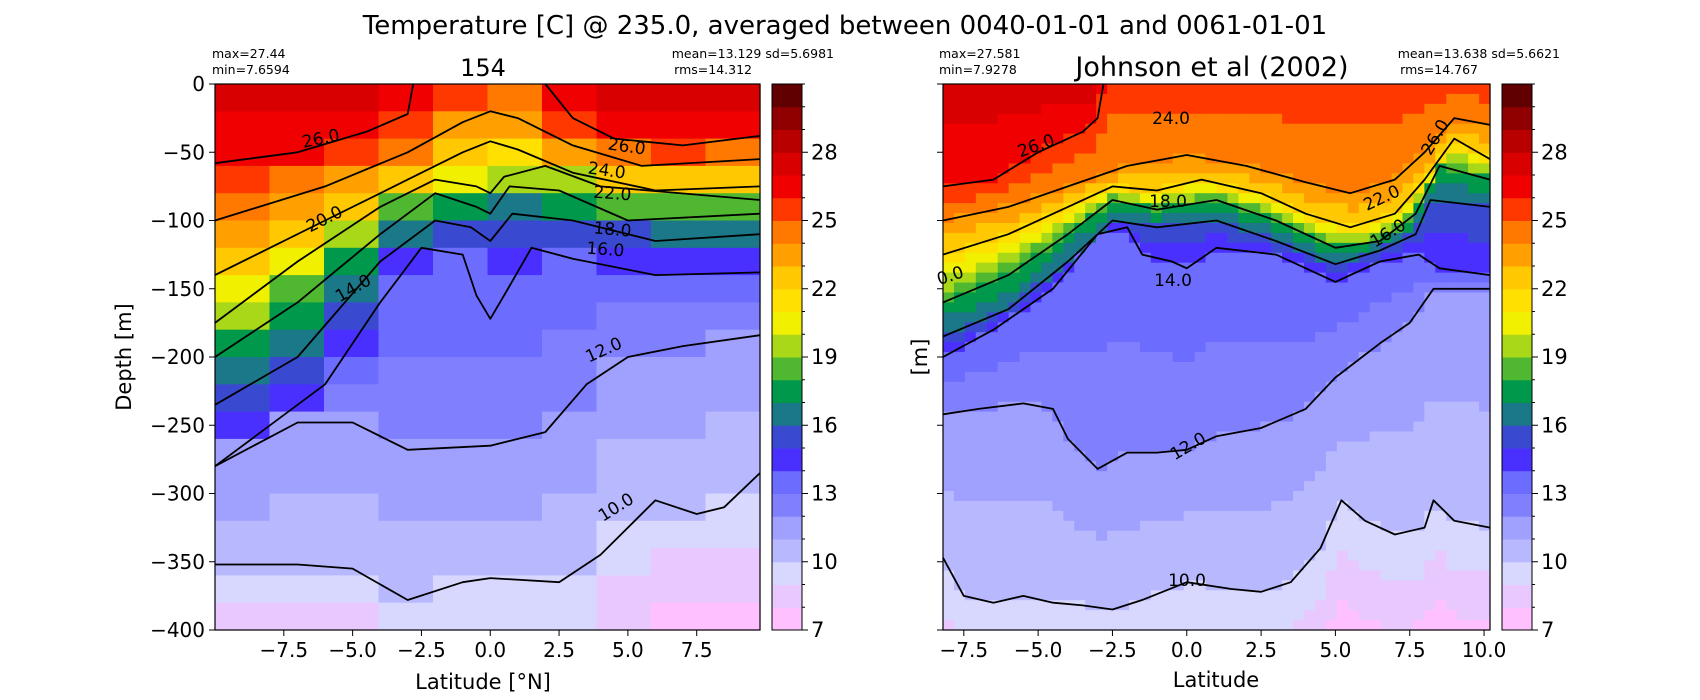 The width and height of the screenshot is (1700, 700). I want to click on contour-line, so click(1216, 234).